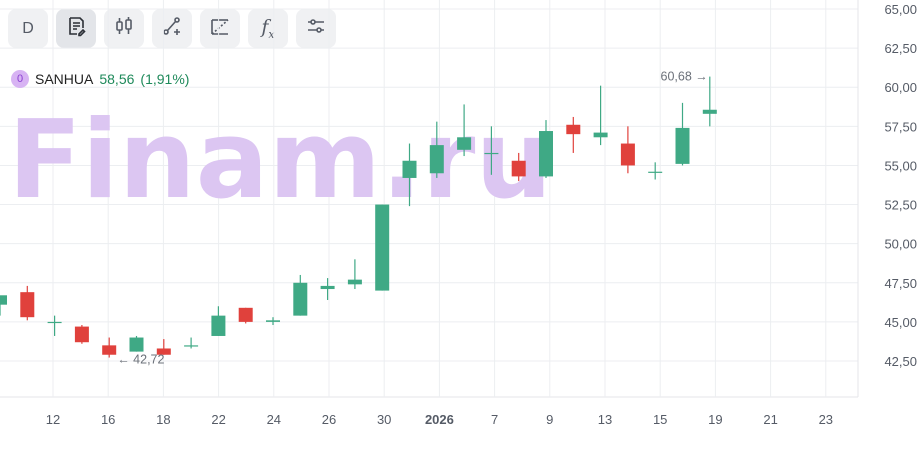 This screenshot has height=454, width=924. Describe the element at coordinates (770, 419) in the screenshot. I see `x-tick-label: 21` at that location.